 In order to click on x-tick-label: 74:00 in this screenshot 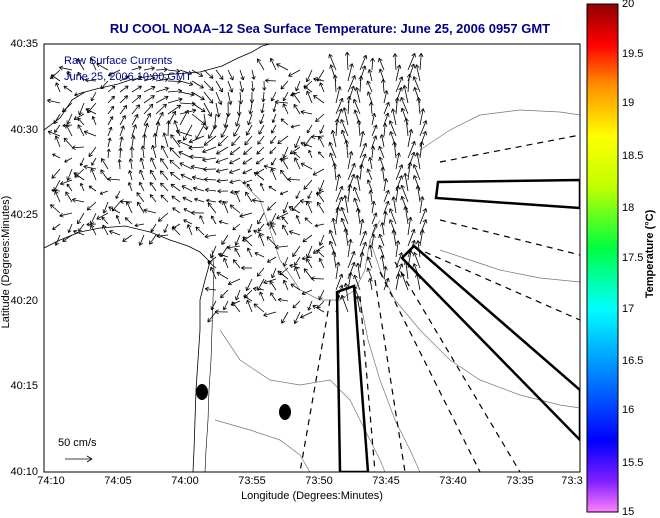, I will do `click(185, 481)`.